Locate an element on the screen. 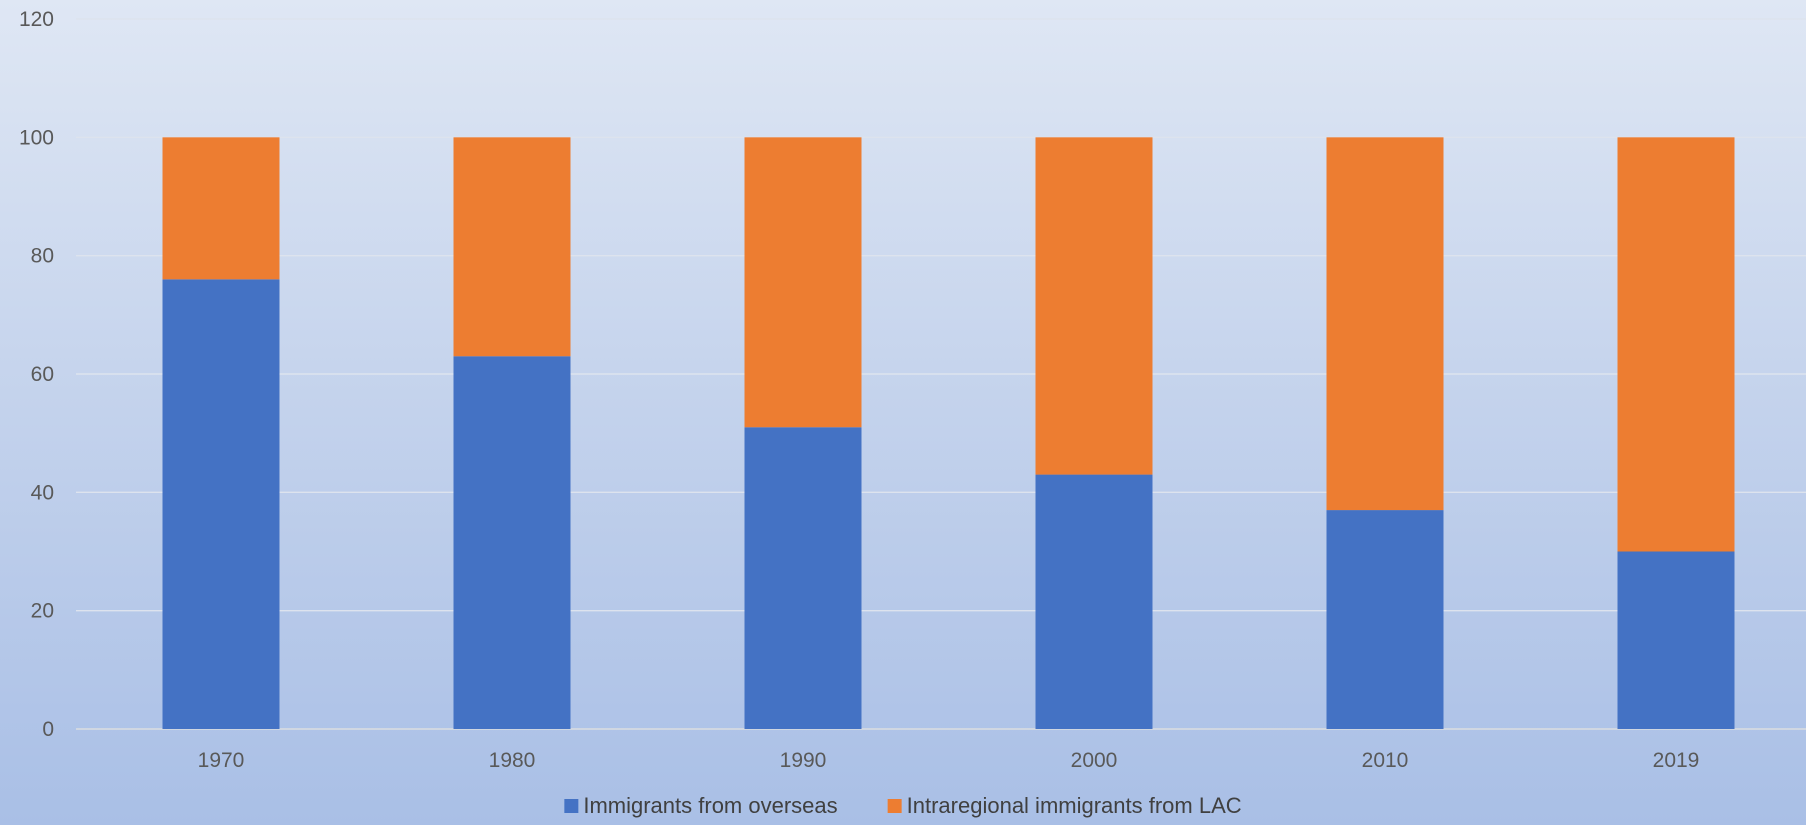 The image size is (1806, 825). legend-swatch-overseas is located at coordinates (571, 806).